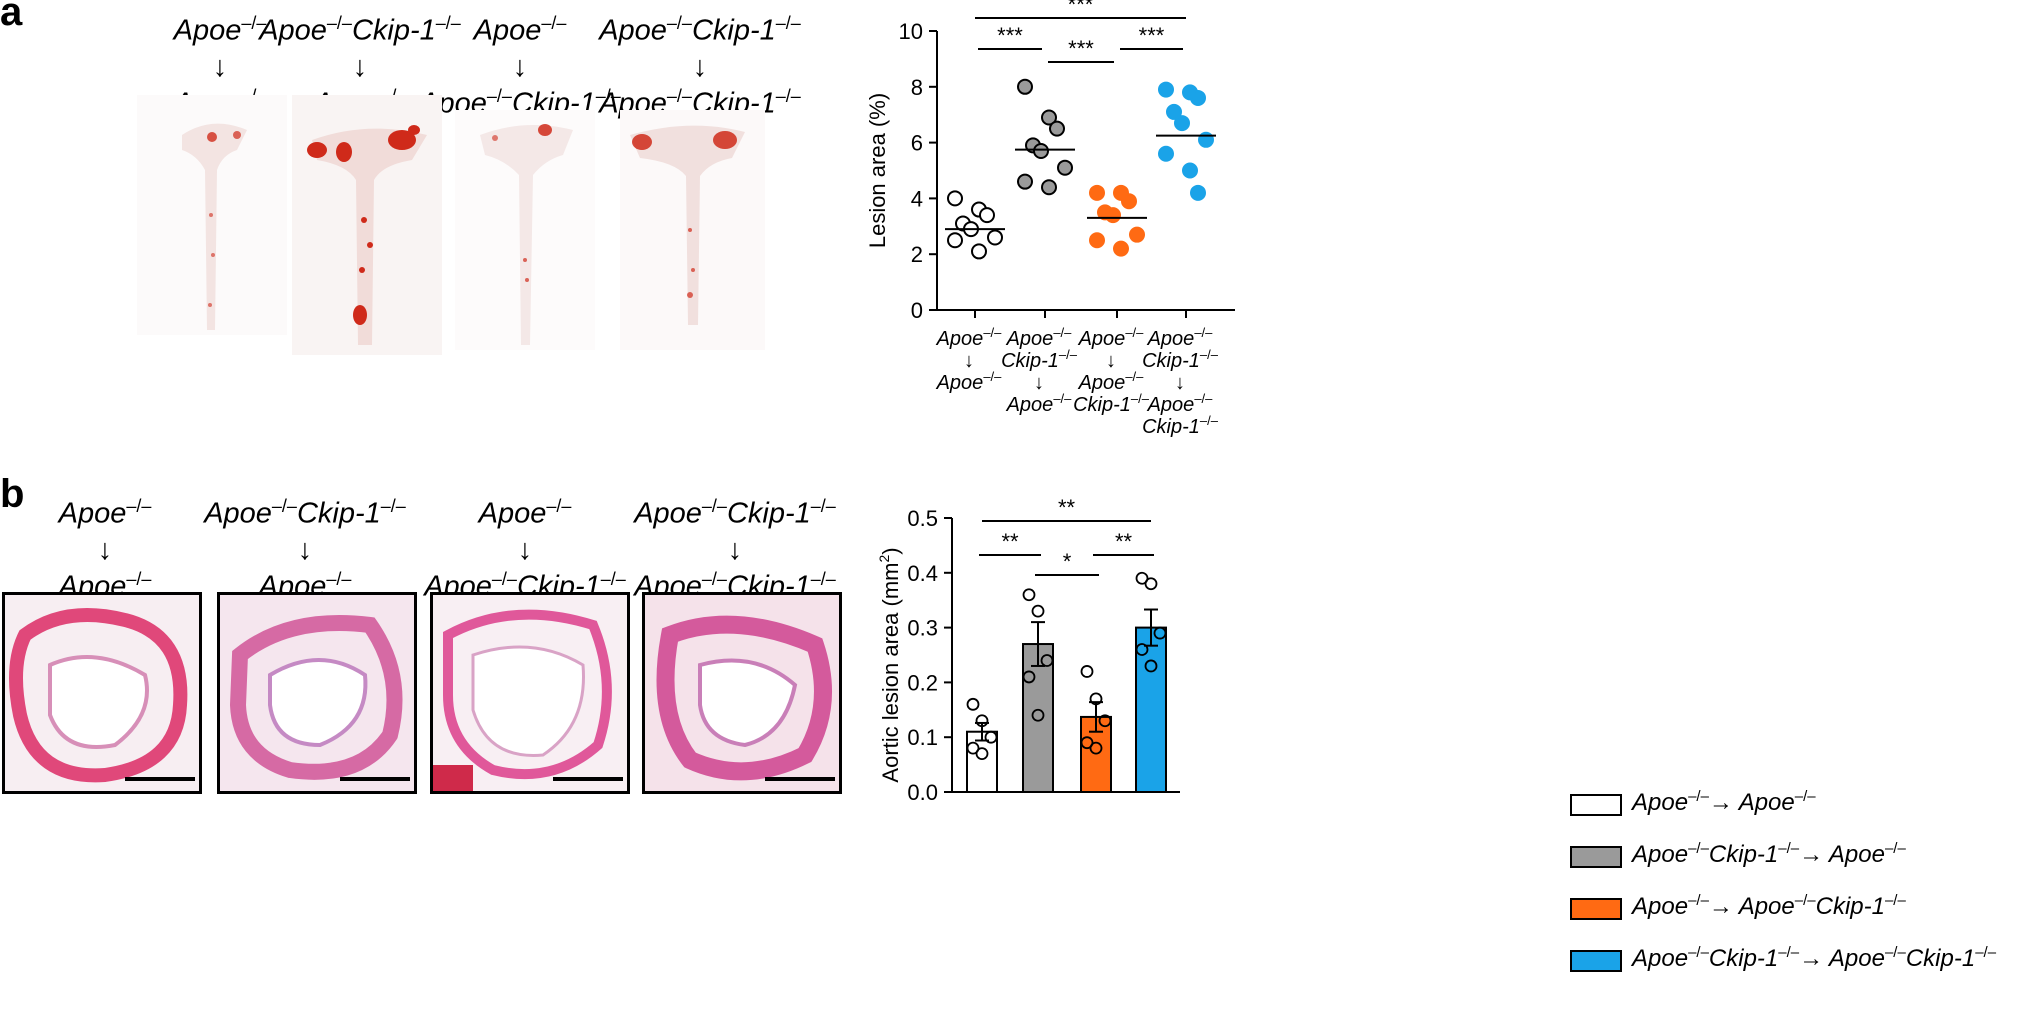 This screenshot has height=1028, width=2023. Describe the element at coordinates (917, 198) in the screenshot. I see `y-tick-label: 4` at that location.